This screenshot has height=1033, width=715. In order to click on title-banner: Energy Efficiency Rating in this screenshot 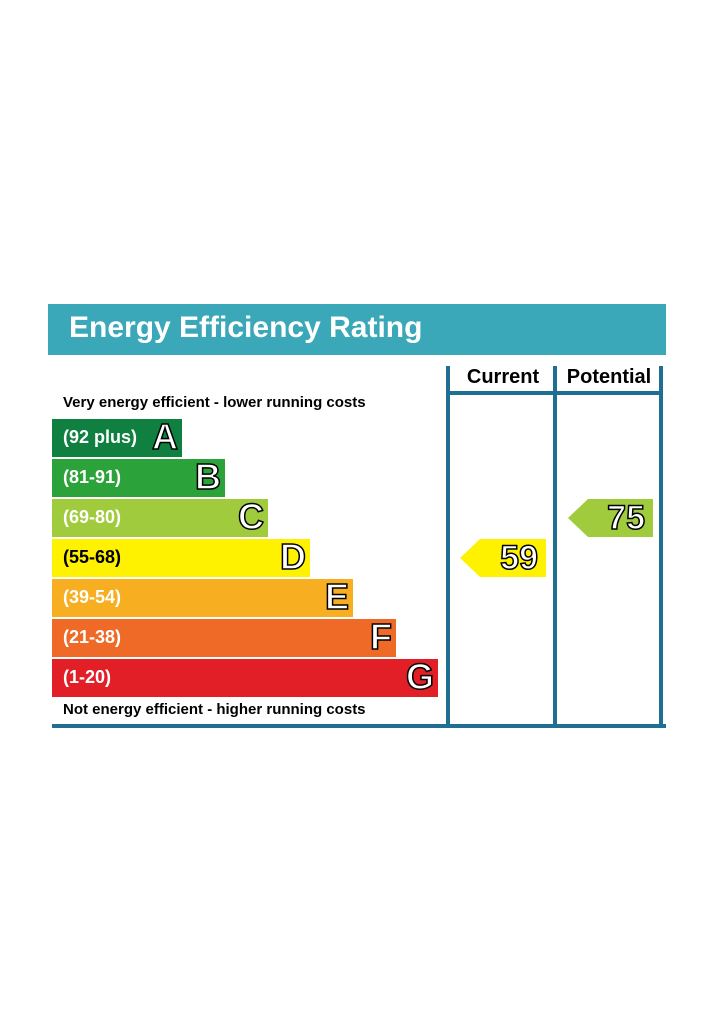, I will do `click(357, 329)`.